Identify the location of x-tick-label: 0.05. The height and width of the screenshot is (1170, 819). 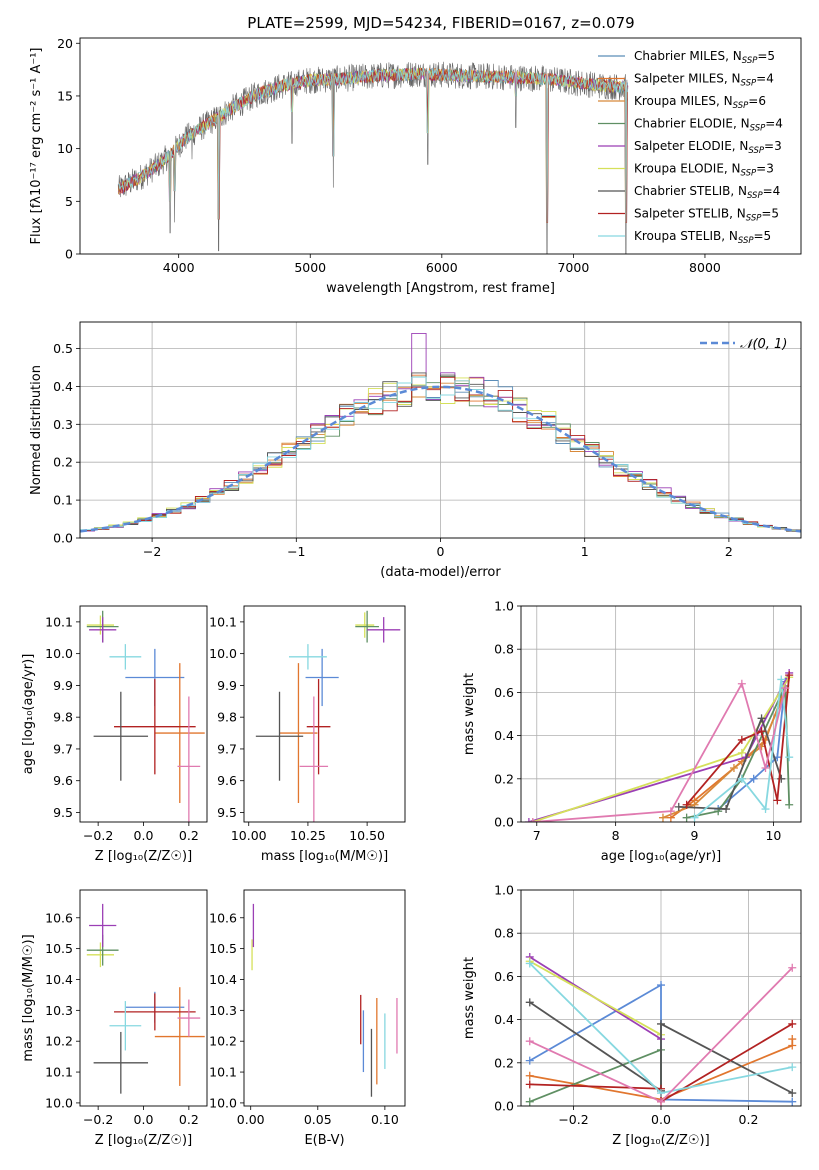
(318, 1119).